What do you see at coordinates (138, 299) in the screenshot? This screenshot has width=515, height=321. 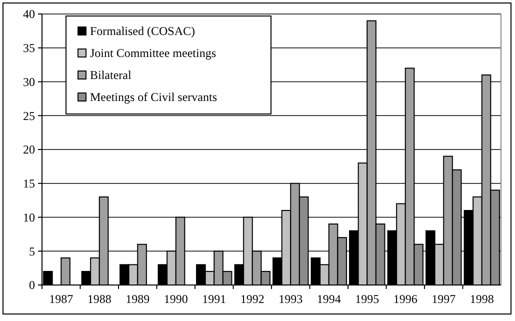 I see `x-tick-label: 1989` at bounding box center [138, 299].